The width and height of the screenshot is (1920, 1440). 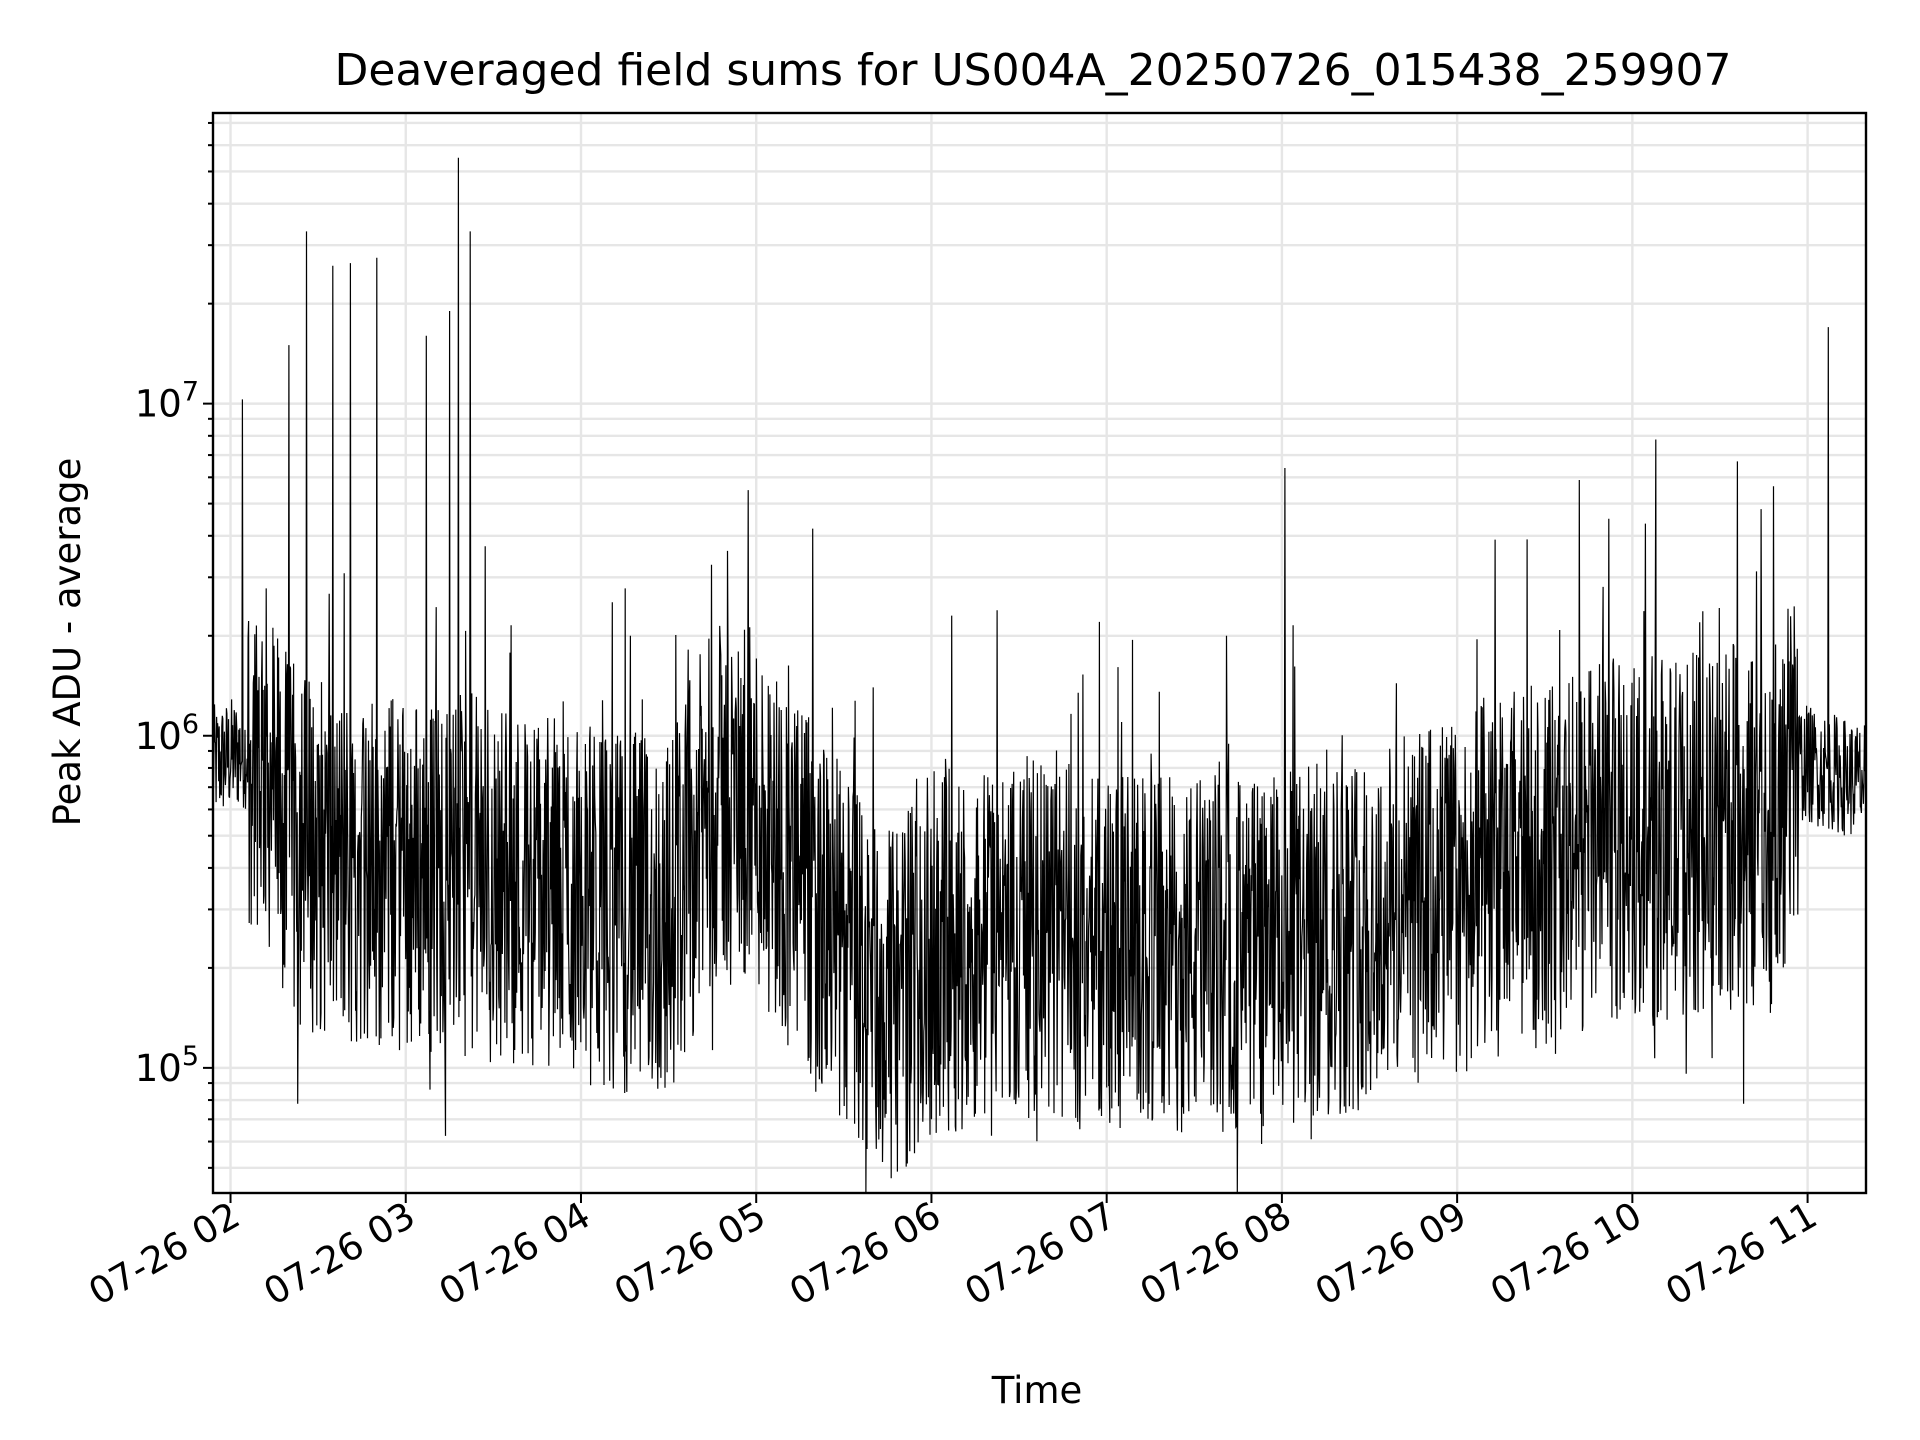 I want to click on x-tick-label: 07-26 03, so click(x=340, y=1254).